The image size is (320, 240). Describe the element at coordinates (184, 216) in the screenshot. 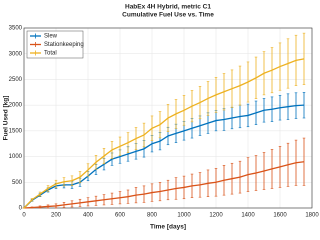

I see `x-tick-label: 1000` at that location.